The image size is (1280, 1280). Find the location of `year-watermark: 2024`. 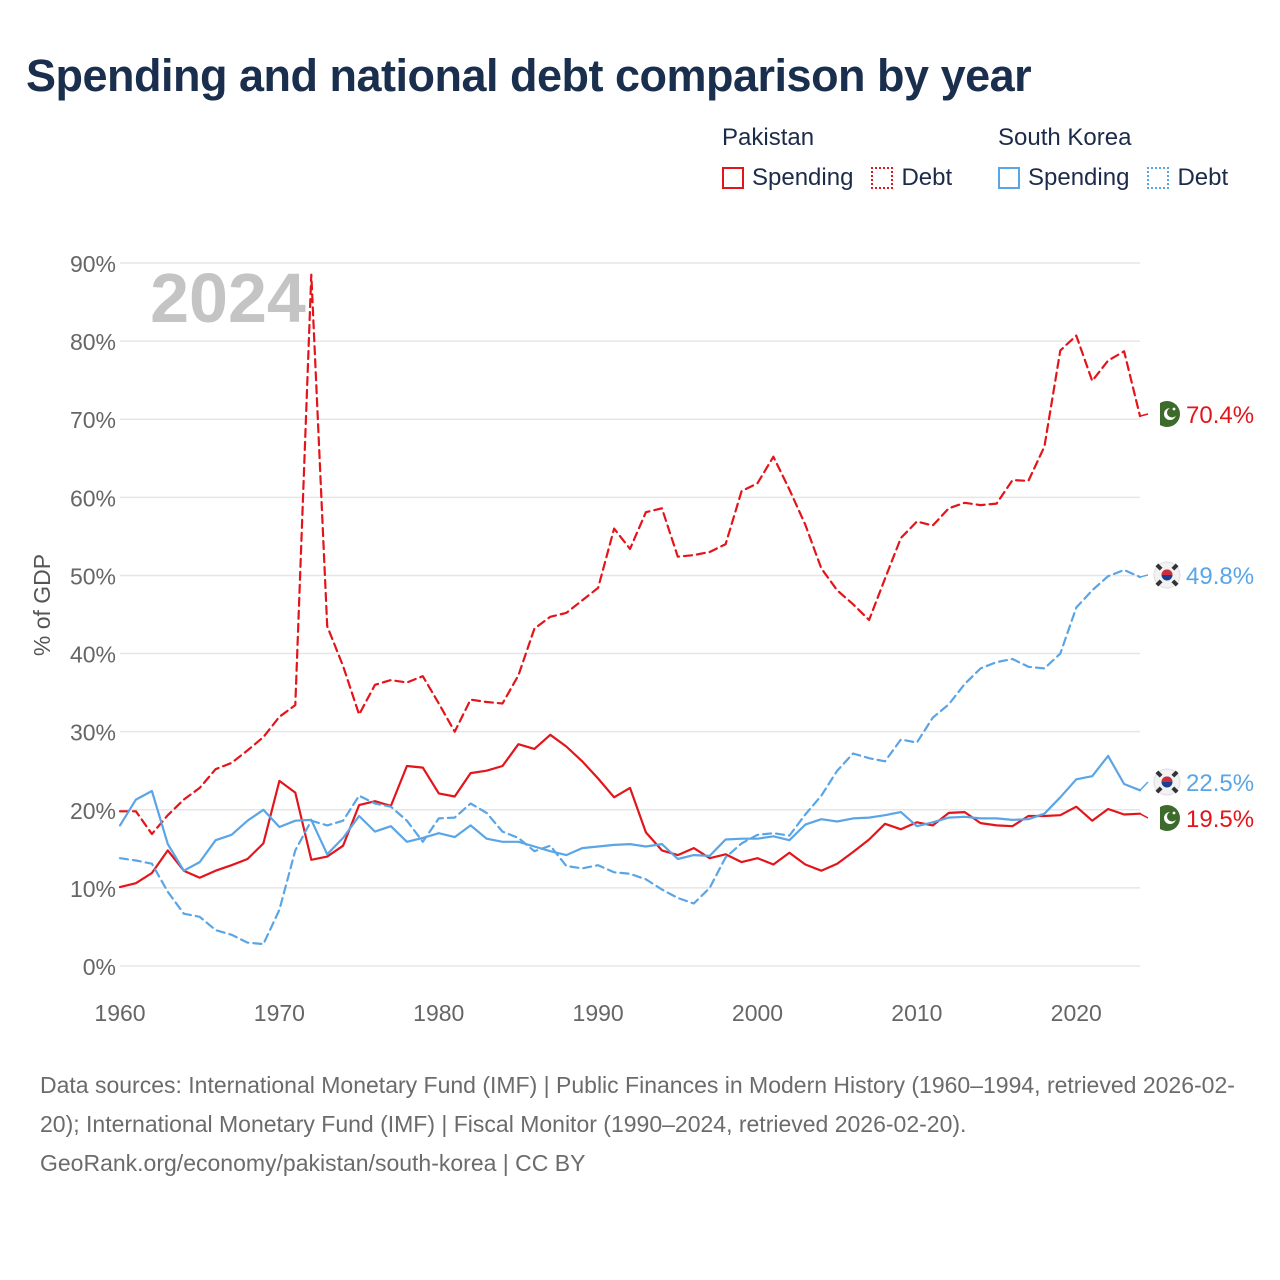

year-watermark: 2024 is located at coordinates (228, 298).